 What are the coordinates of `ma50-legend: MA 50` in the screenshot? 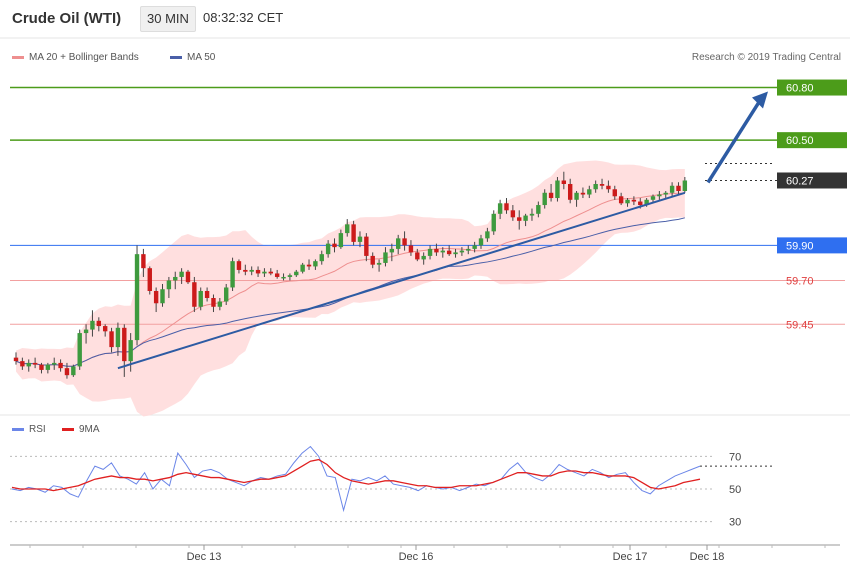 It's located at (192, 57).